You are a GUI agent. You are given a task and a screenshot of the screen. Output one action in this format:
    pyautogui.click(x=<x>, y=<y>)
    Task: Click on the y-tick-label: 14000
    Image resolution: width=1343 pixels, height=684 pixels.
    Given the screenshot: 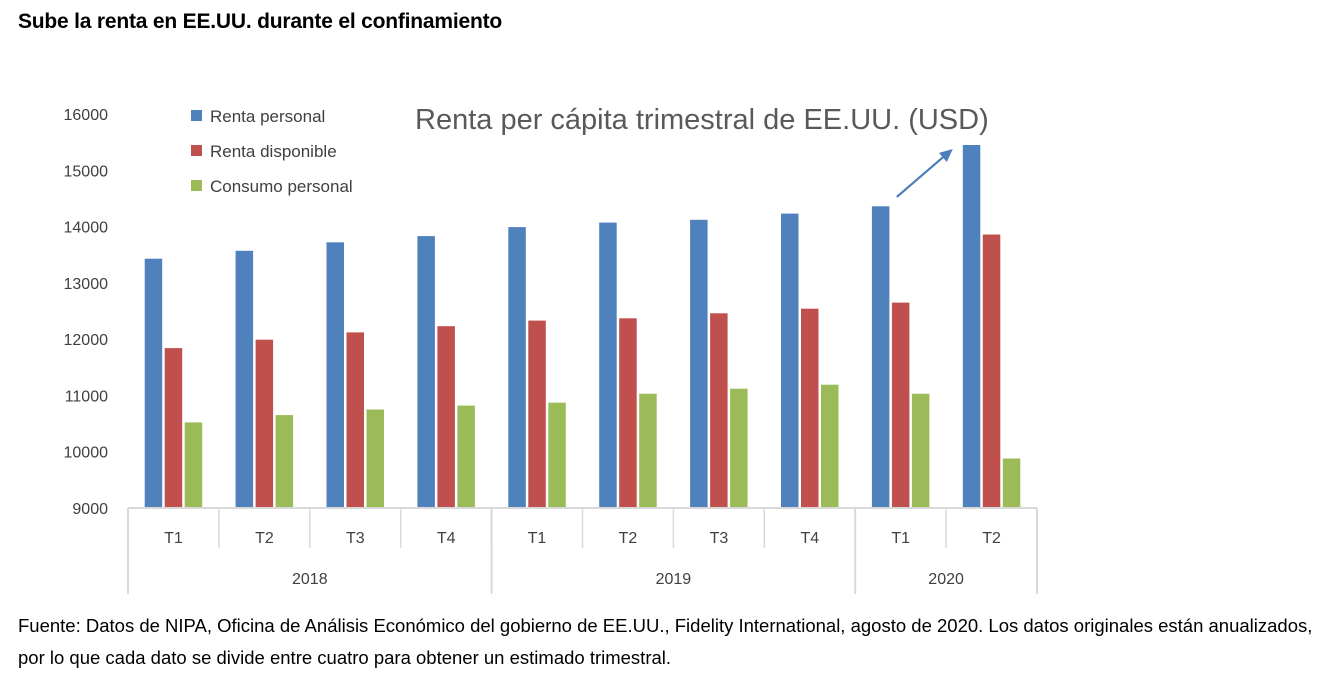 What is the action you would take?
    pyautogui.click(x=86, y=228)
    